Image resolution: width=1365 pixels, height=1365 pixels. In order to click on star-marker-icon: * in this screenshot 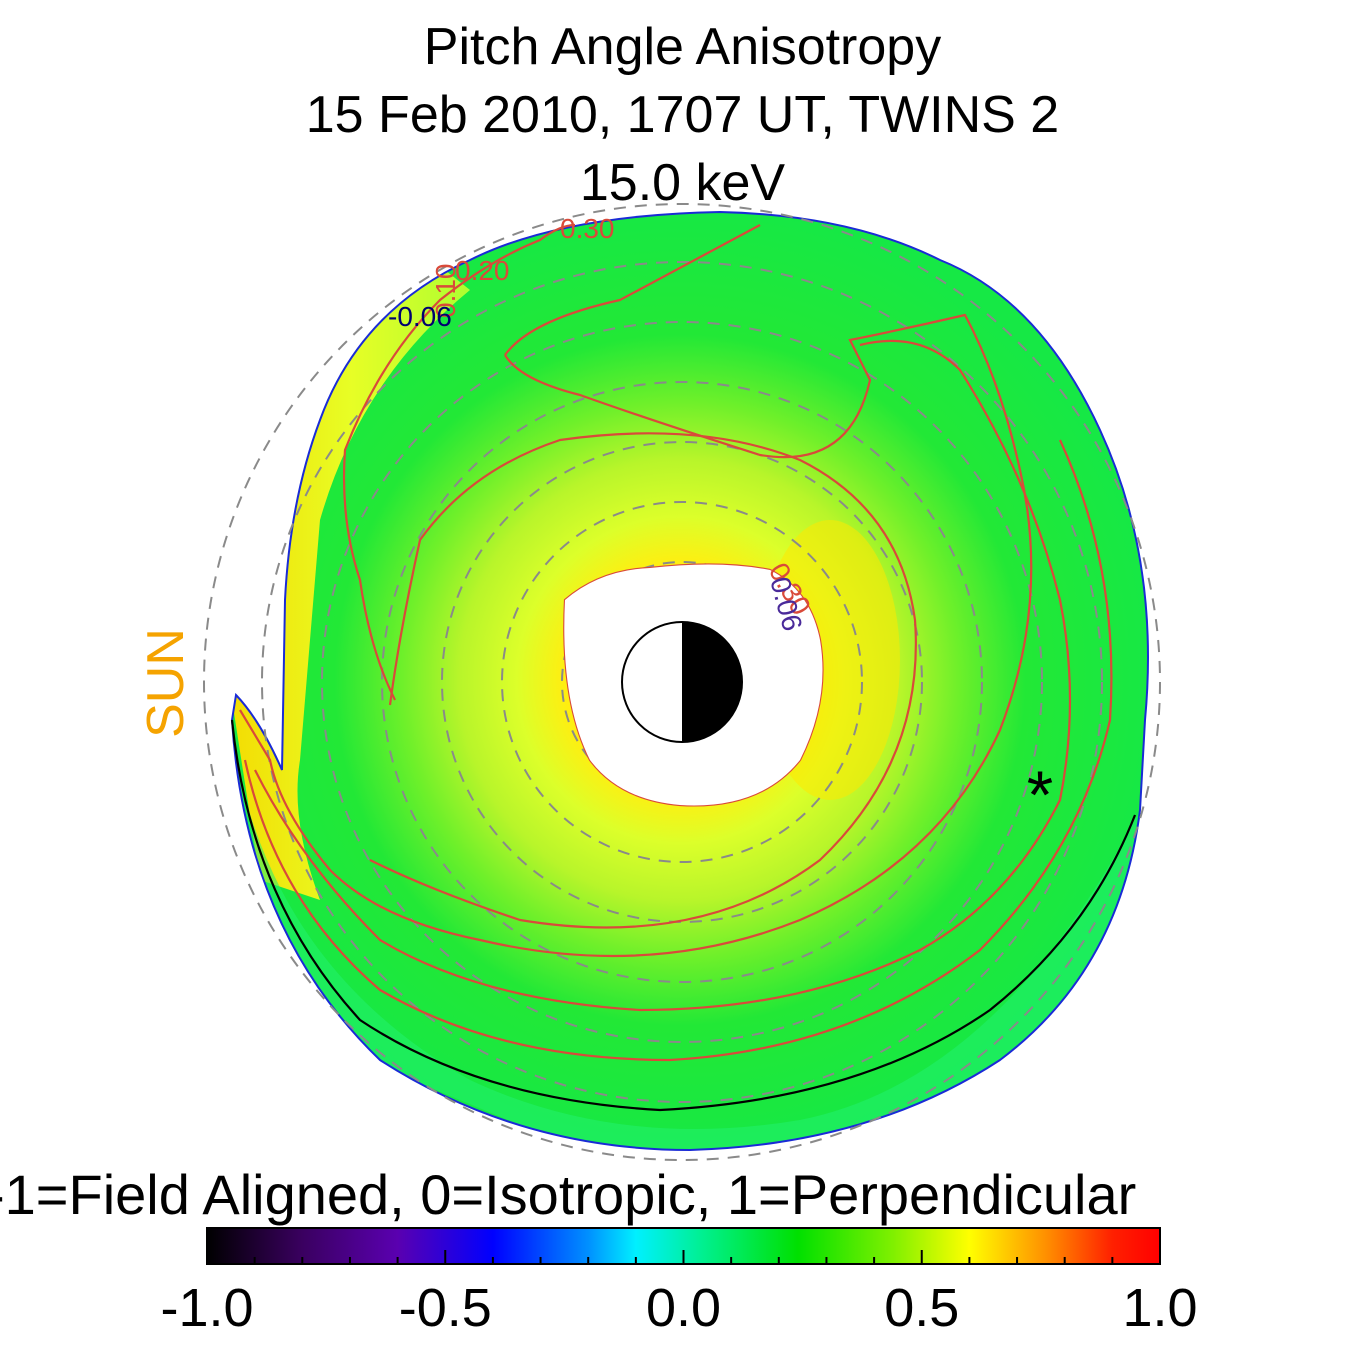, I will do `click(1040, 795)`.